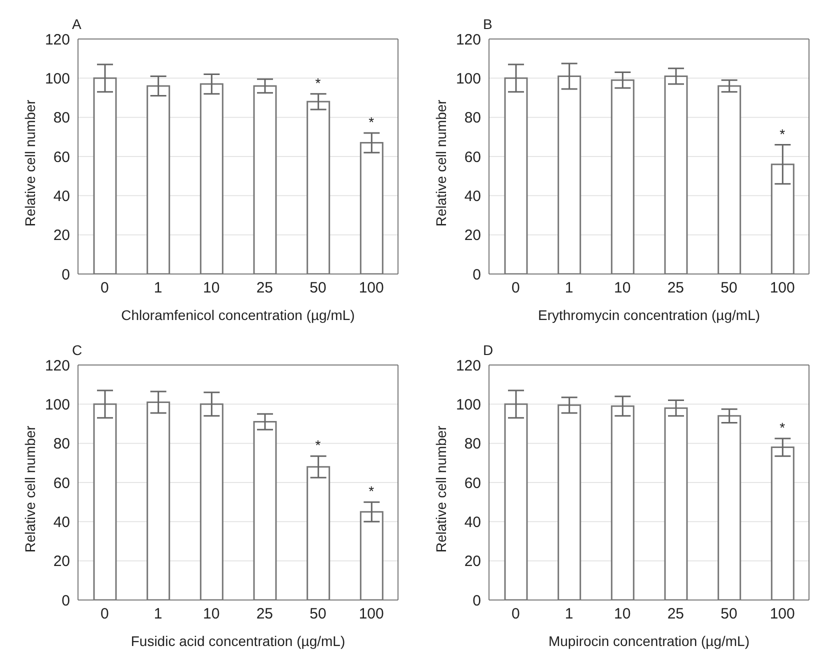 The image size is (839, 652). Describe the element at coordinates (649, 315) in the screenshot. I see `x-axis-title: Erythromycin concentration (µg/mL)` at that location.